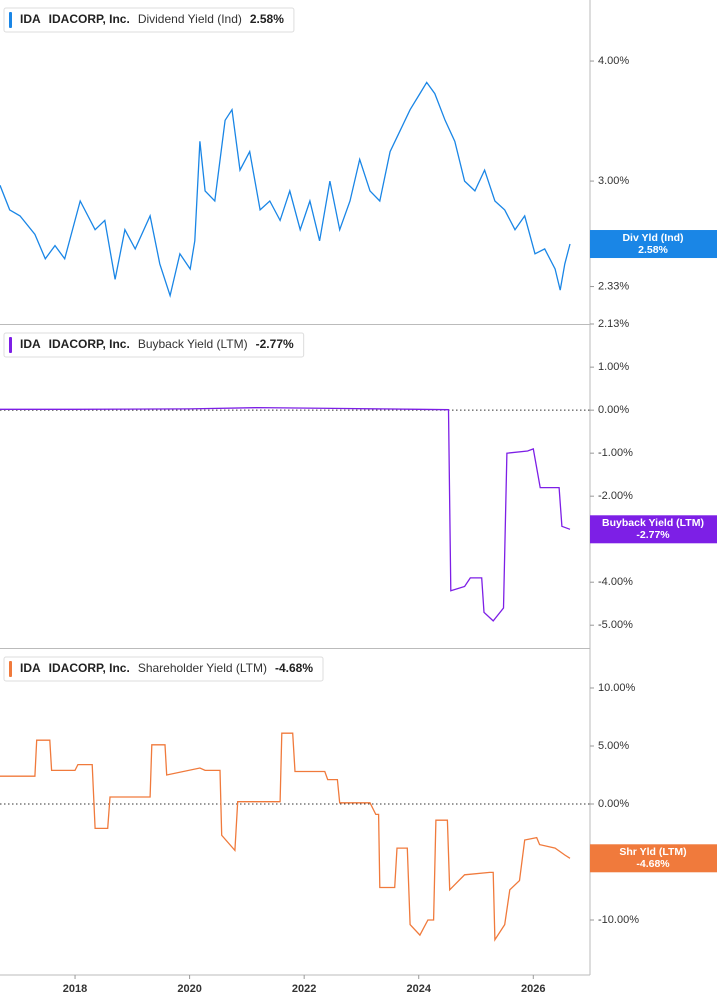 The width and height of the screenshot is (717, 1005). What do you see at coordinates (613, 181) in the screenshot?
I see `y-tick-label: 3.00%` at bounding box center [613, 181].